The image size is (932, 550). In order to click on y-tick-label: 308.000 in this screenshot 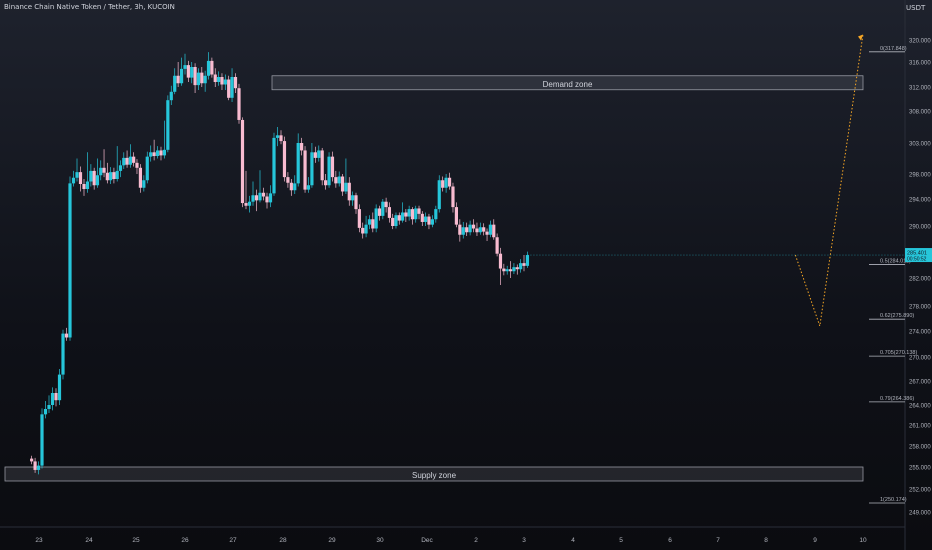, I will do `click(920, 113)`.